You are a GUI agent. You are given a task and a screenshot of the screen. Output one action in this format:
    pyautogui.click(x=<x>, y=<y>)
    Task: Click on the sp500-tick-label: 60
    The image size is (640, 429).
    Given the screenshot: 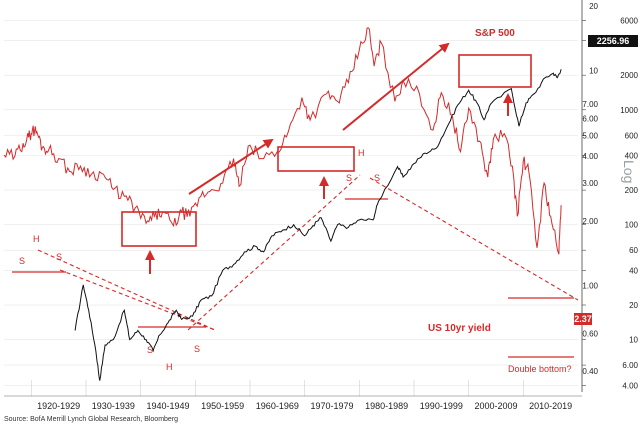 What is the action you would take?
    pyautogui.click(x=633, y=250)
    